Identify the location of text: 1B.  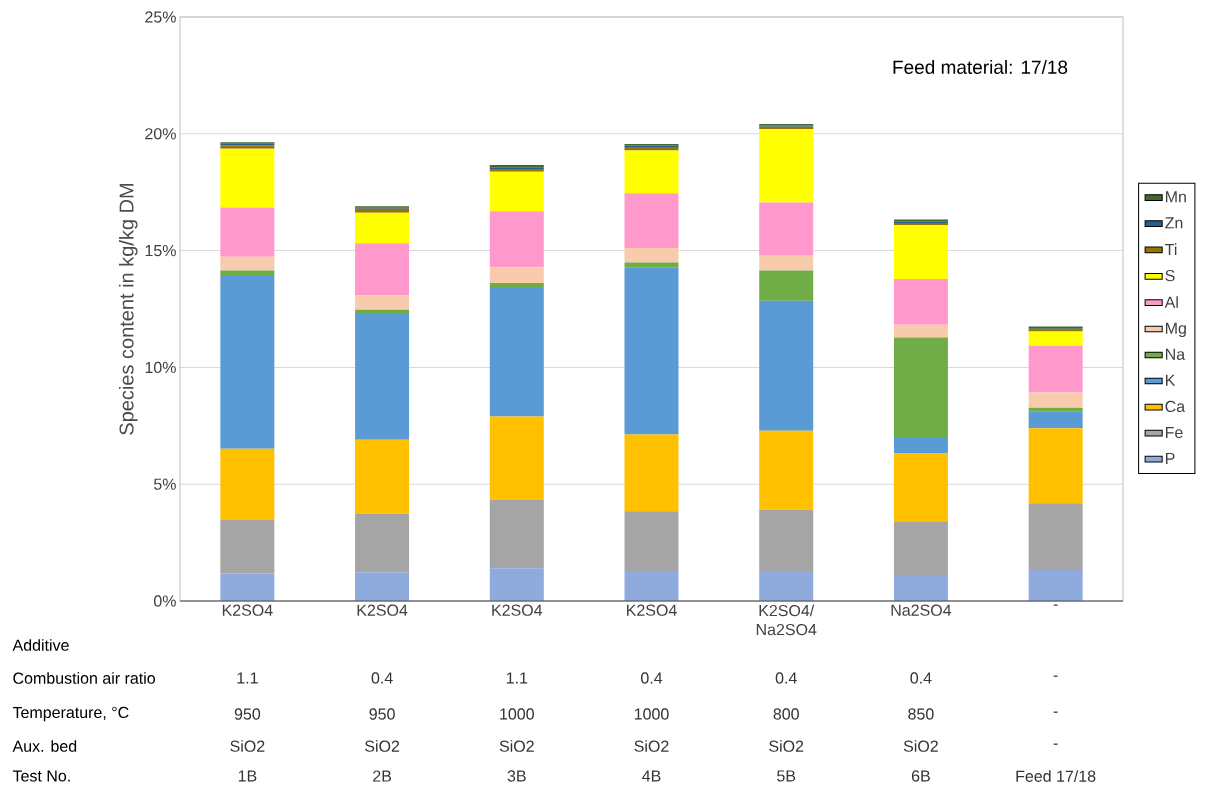
(247, 776).